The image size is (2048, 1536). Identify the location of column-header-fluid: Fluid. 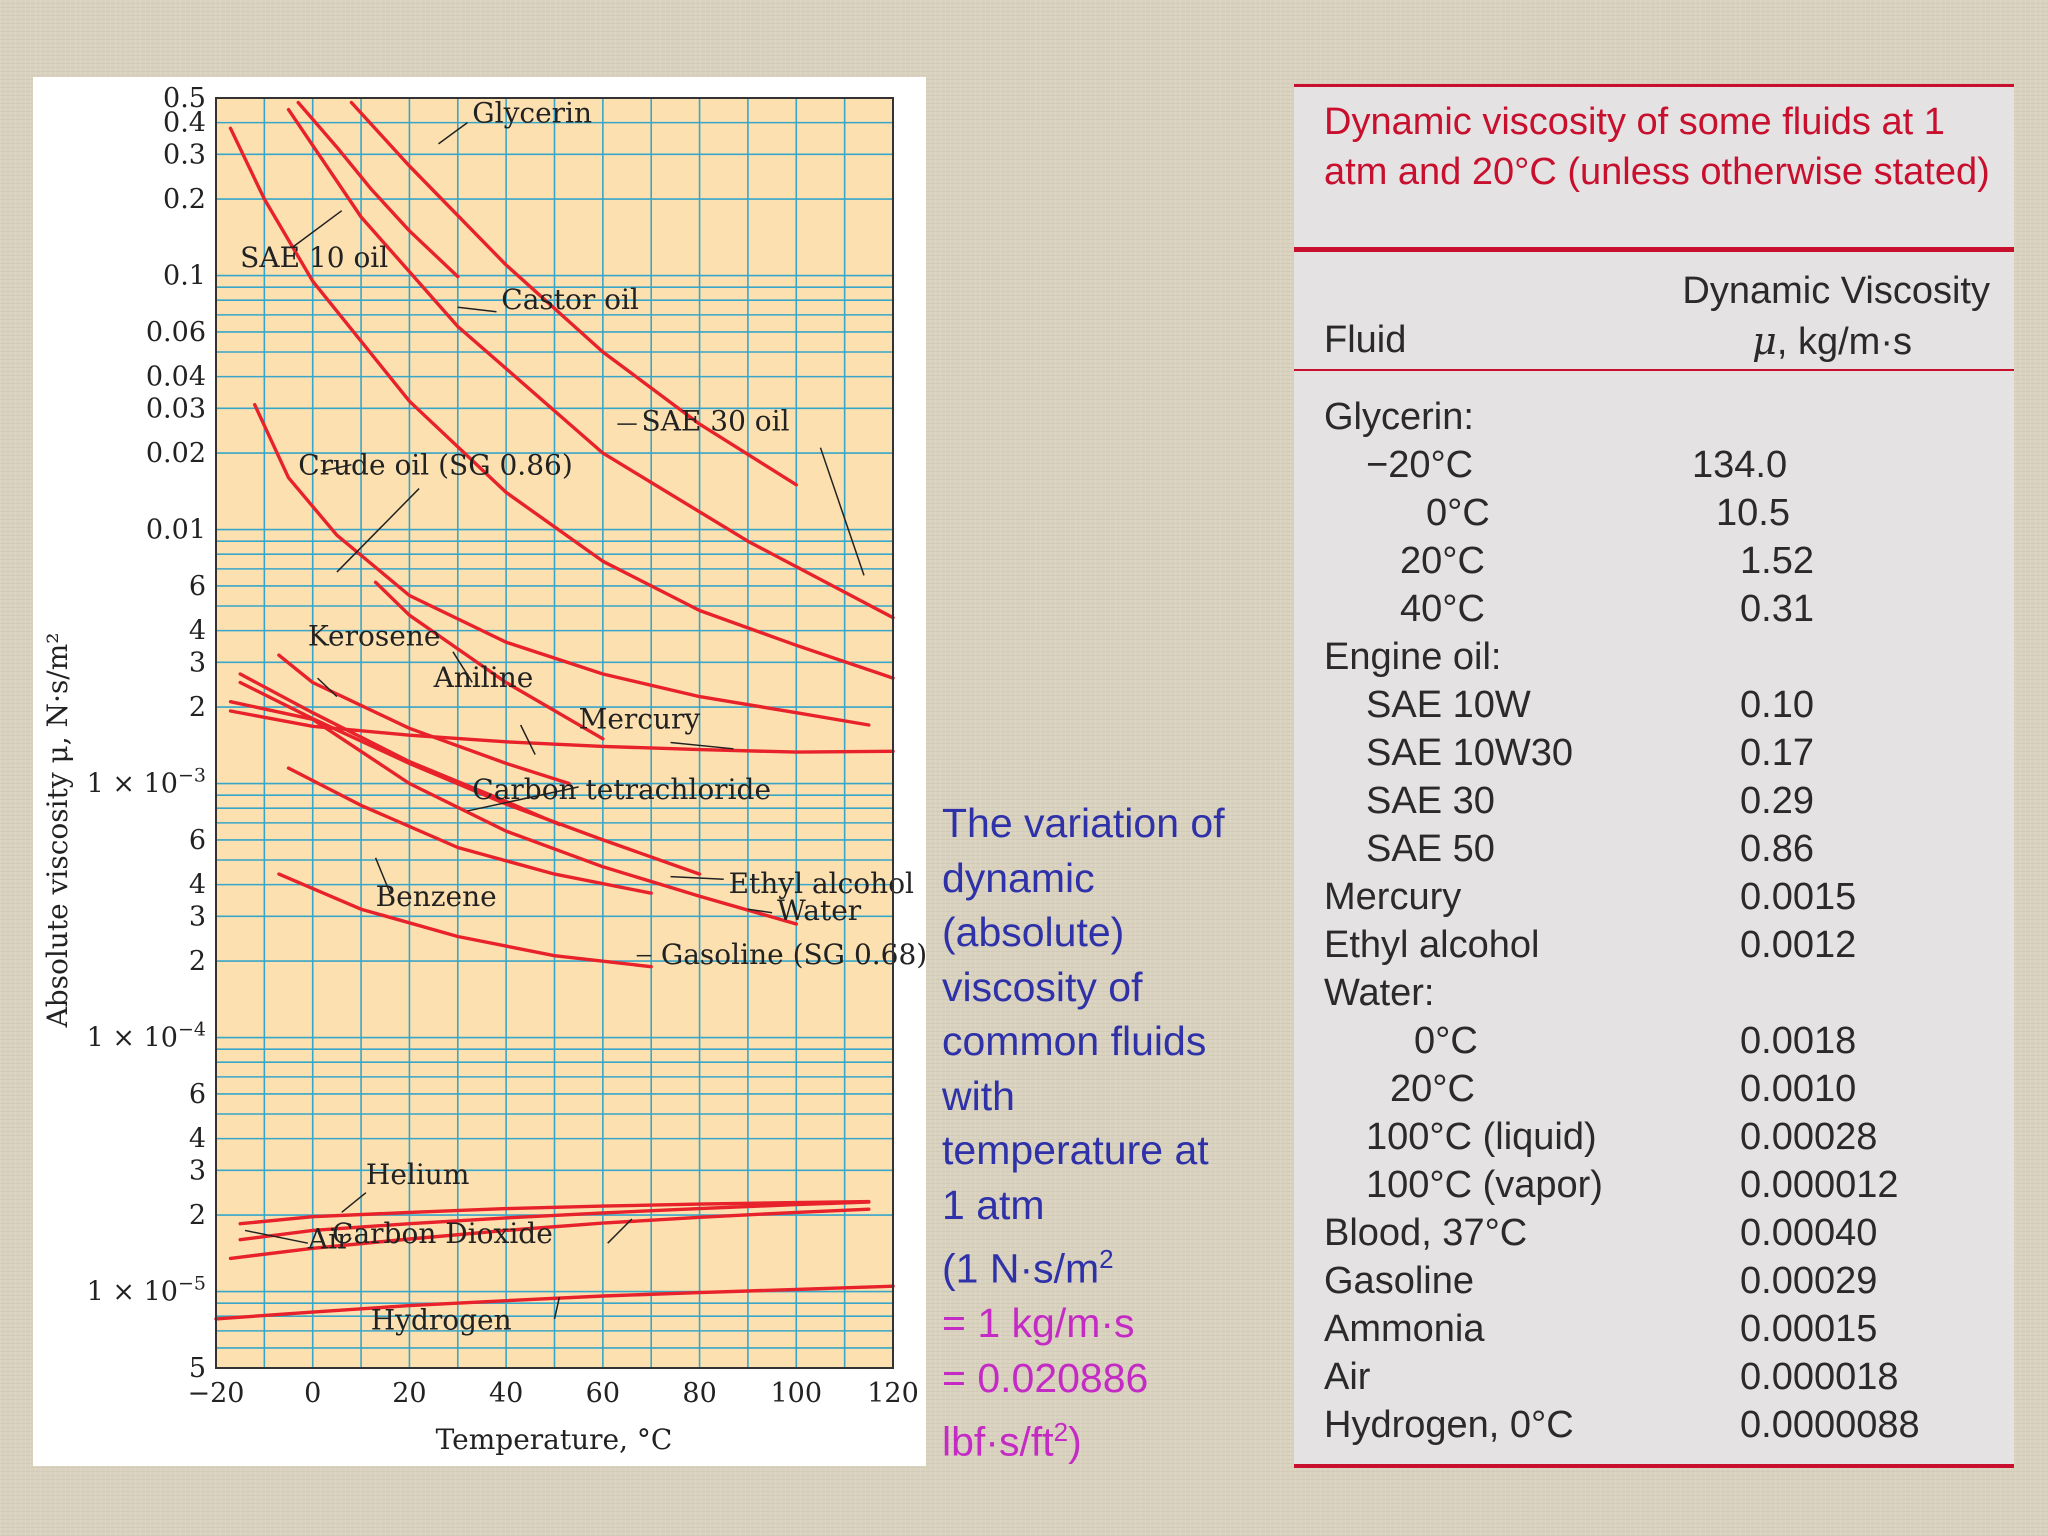
(1365, 340).